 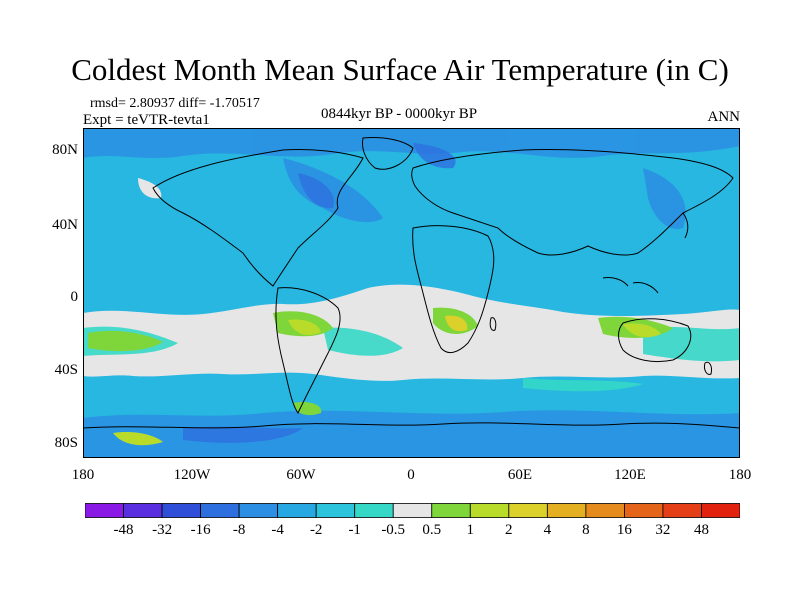 I want to click on x-tick-60e: 60E, so click(x=520, y=475).